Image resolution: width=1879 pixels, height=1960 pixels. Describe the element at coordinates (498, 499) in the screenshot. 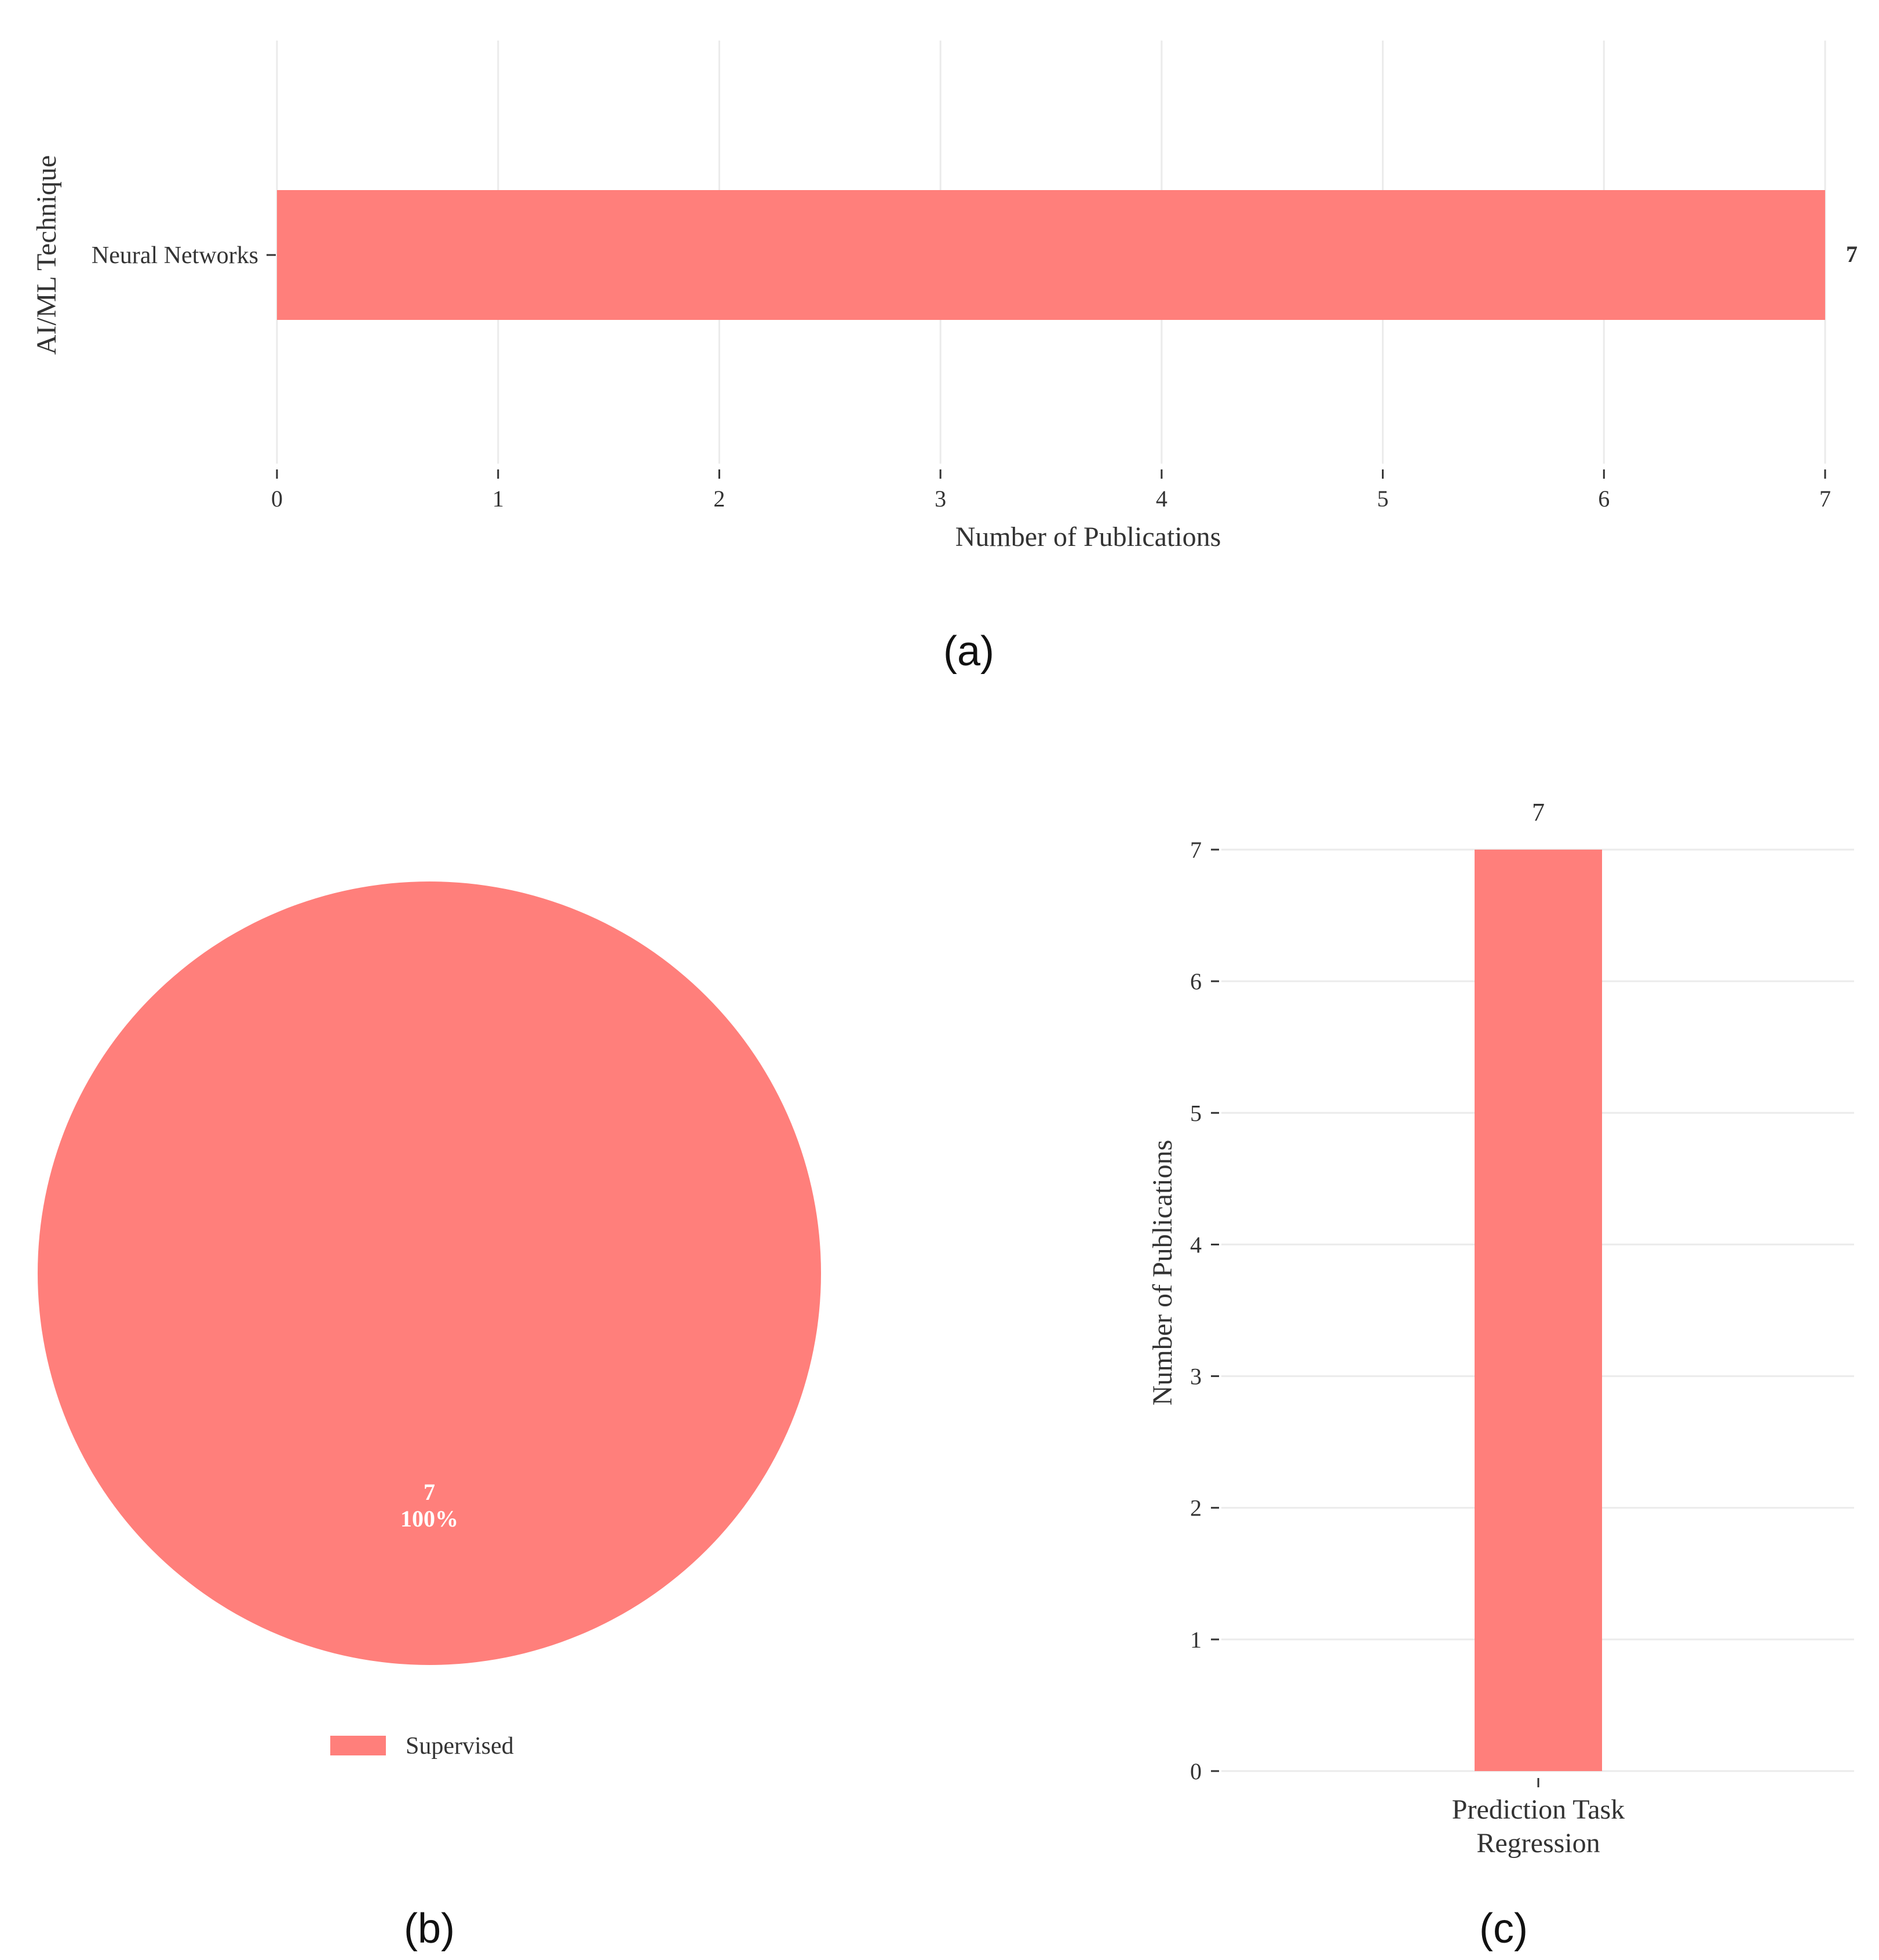

I see `x-tick-label: 1` at that location.